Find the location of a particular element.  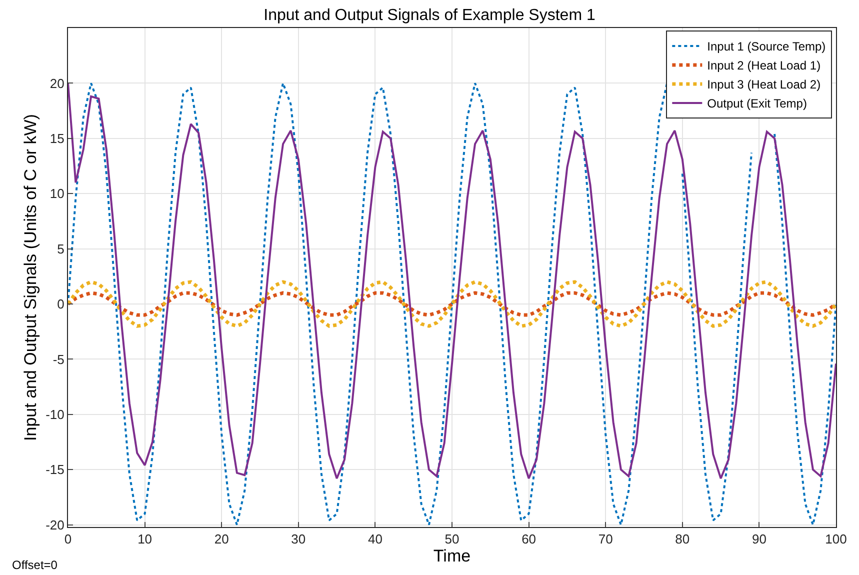

chart-title: Input and Output Signals of Example System 1 is located at coordinates (430, 15).